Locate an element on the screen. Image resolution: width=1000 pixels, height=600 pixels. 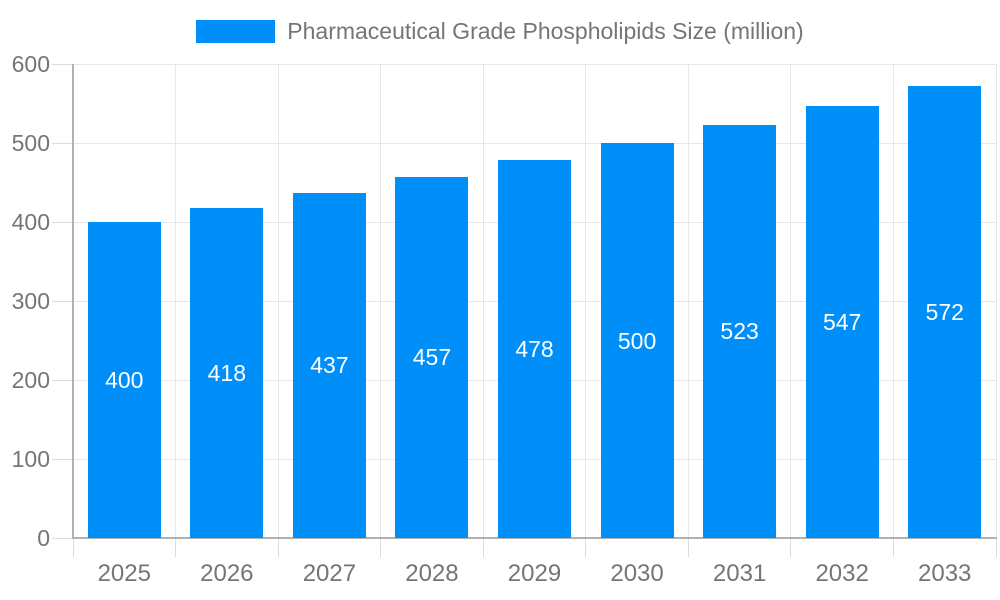
y-axis-line is located at coordinates (73, 301).